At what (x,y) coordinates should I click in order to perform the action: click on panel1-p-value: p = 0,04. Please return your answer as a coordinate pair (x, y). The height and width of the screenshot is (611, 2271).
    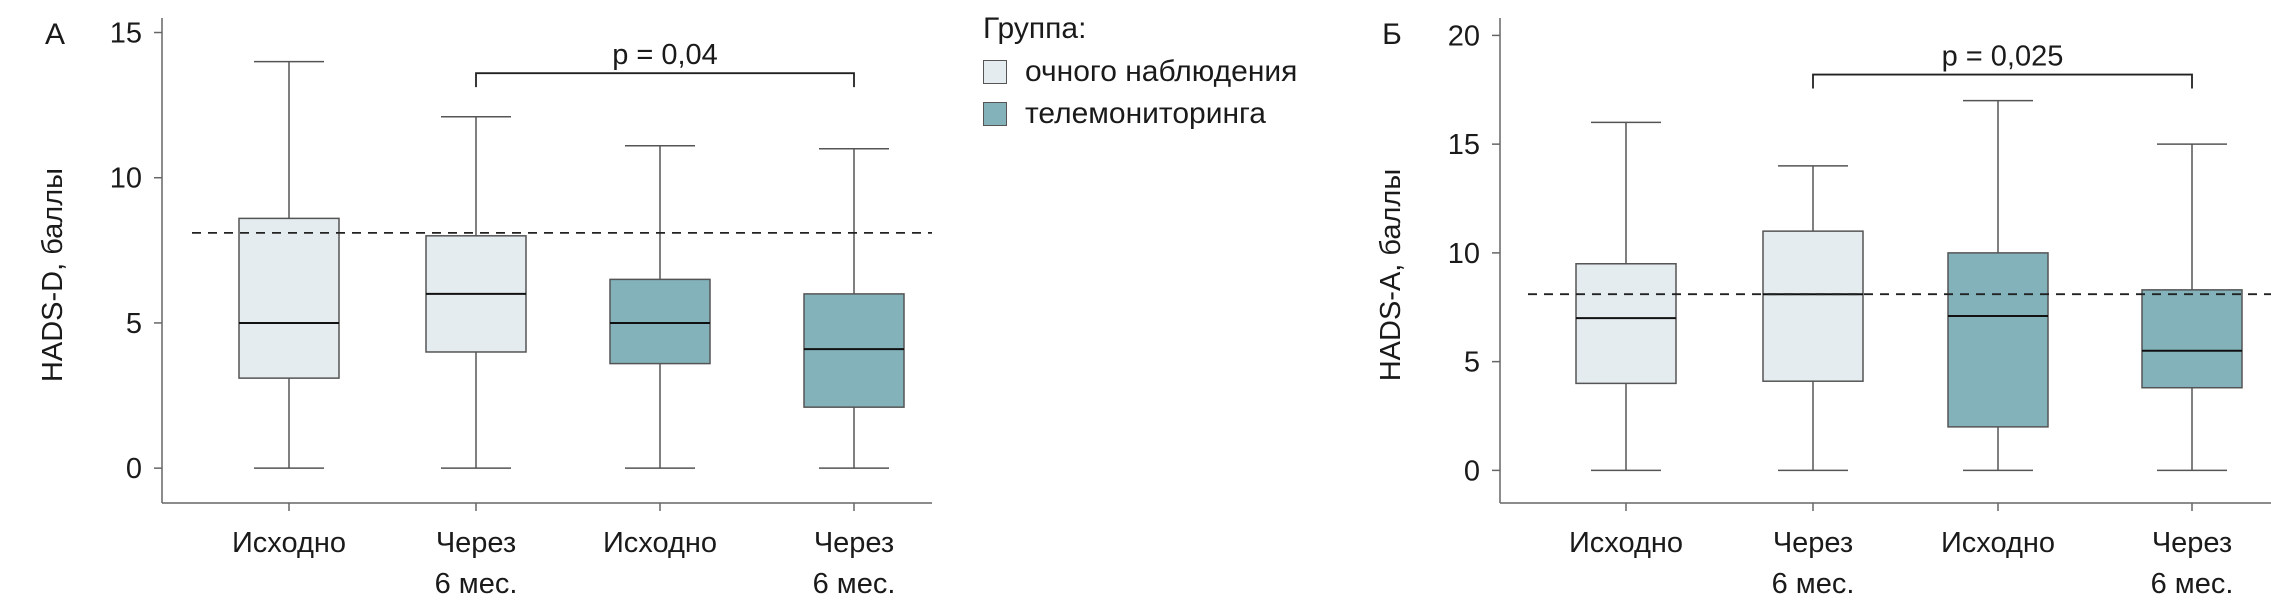
    Looking at the image, I should click on (665, 55).